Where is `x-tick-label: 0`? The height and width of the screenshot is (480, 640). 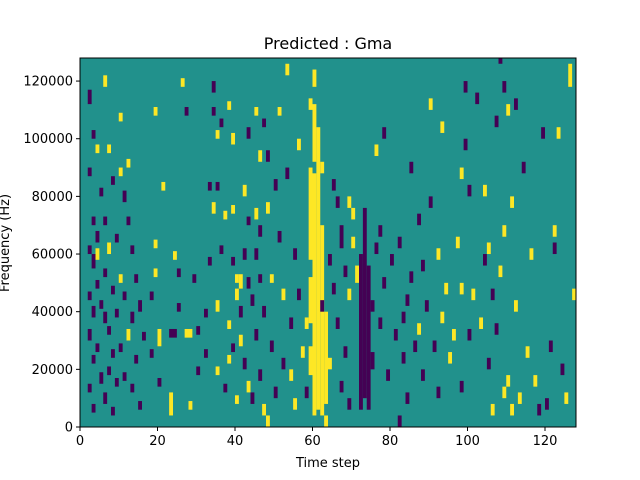
x-tick-label: 0 is located at coordinates (80, 441).